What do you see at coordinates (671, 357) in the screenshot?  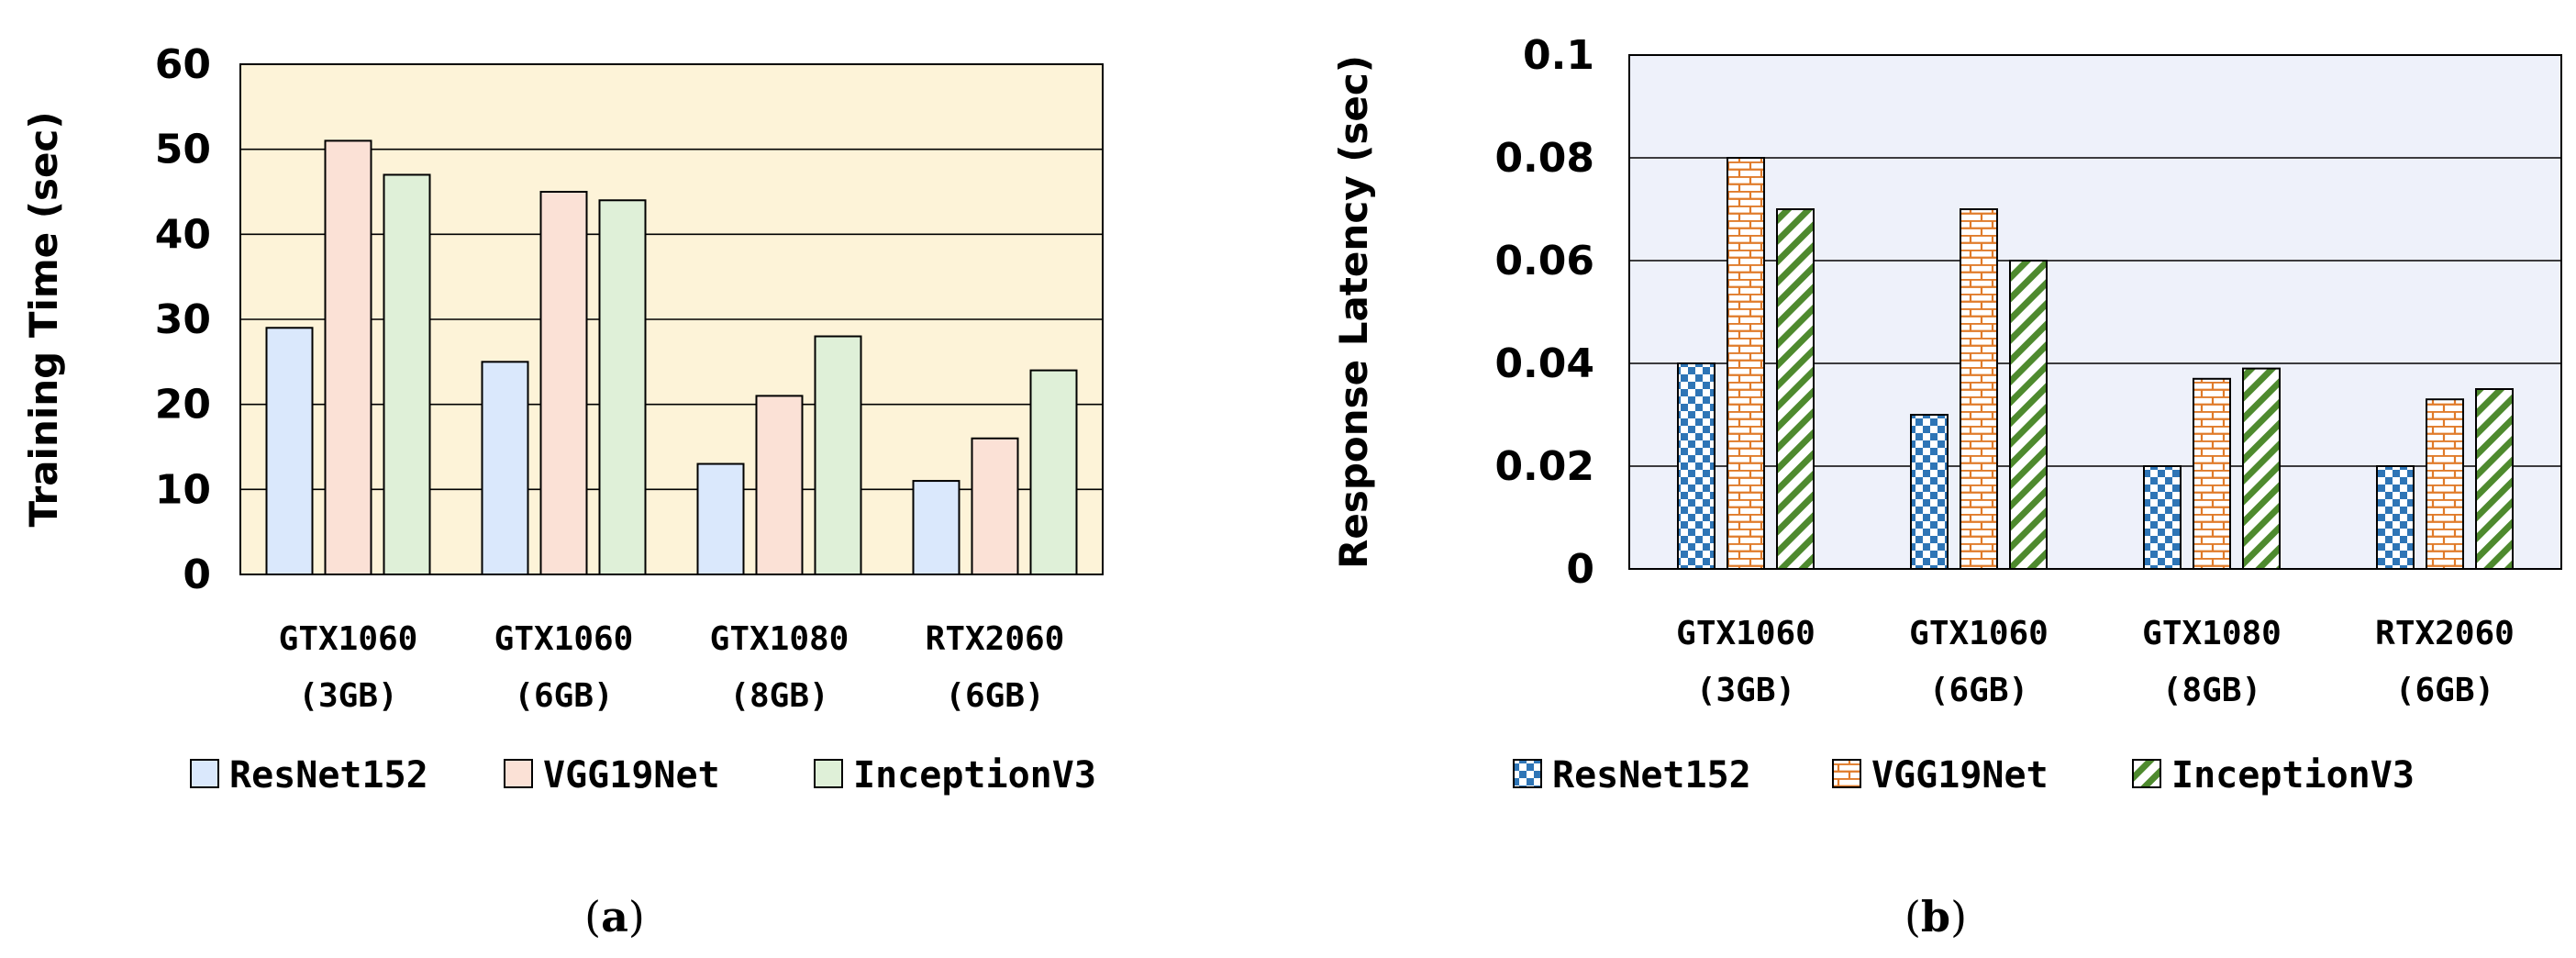 I see `bars-a` at bounding box center [671, 357].